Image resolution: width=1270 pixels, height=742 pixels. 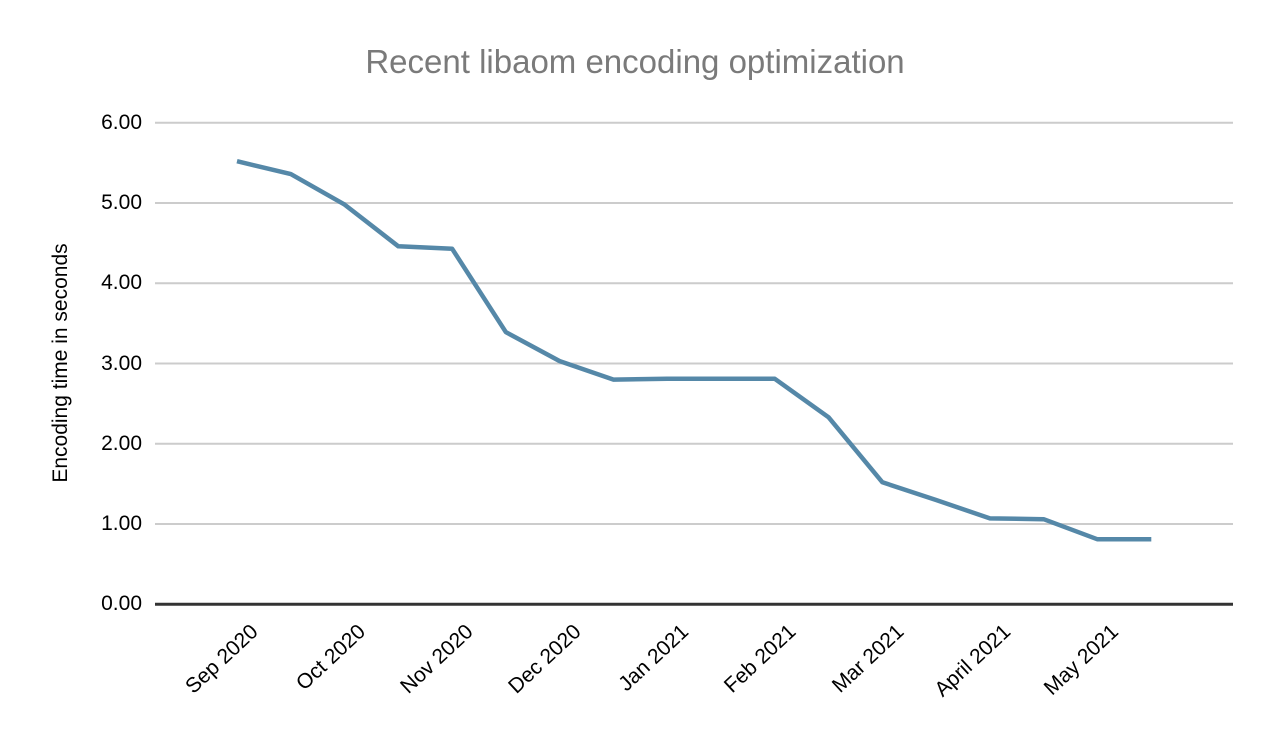 I want to click on y-tick-label: 4.00, so click(x=121, y=283).